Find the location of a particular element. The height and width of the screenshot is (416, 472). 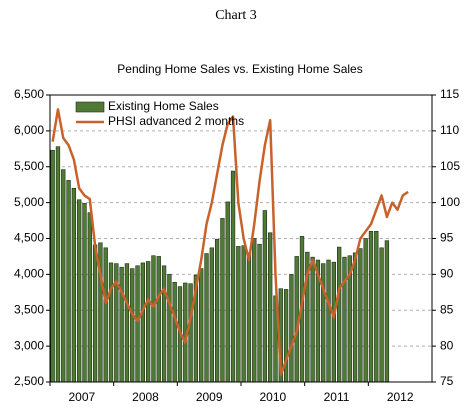

y-tick-label: 6,500 is located at coordinates (29, 94).